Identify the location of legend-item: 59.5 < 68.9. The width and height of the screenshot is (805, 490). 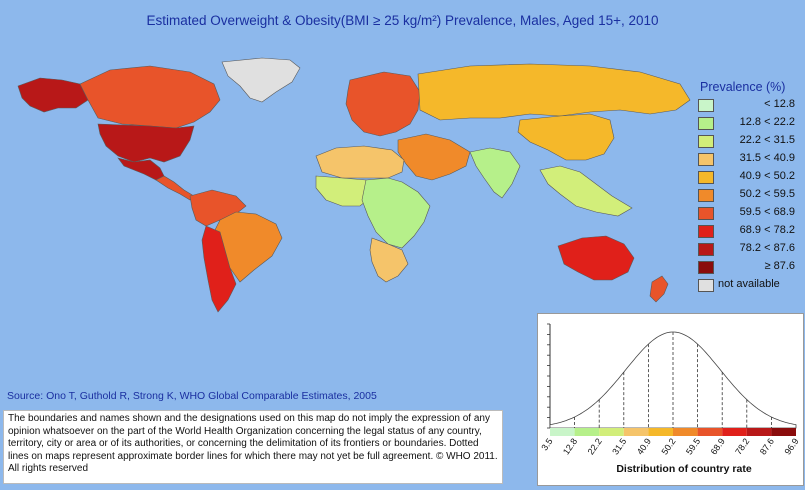
(750, 213).